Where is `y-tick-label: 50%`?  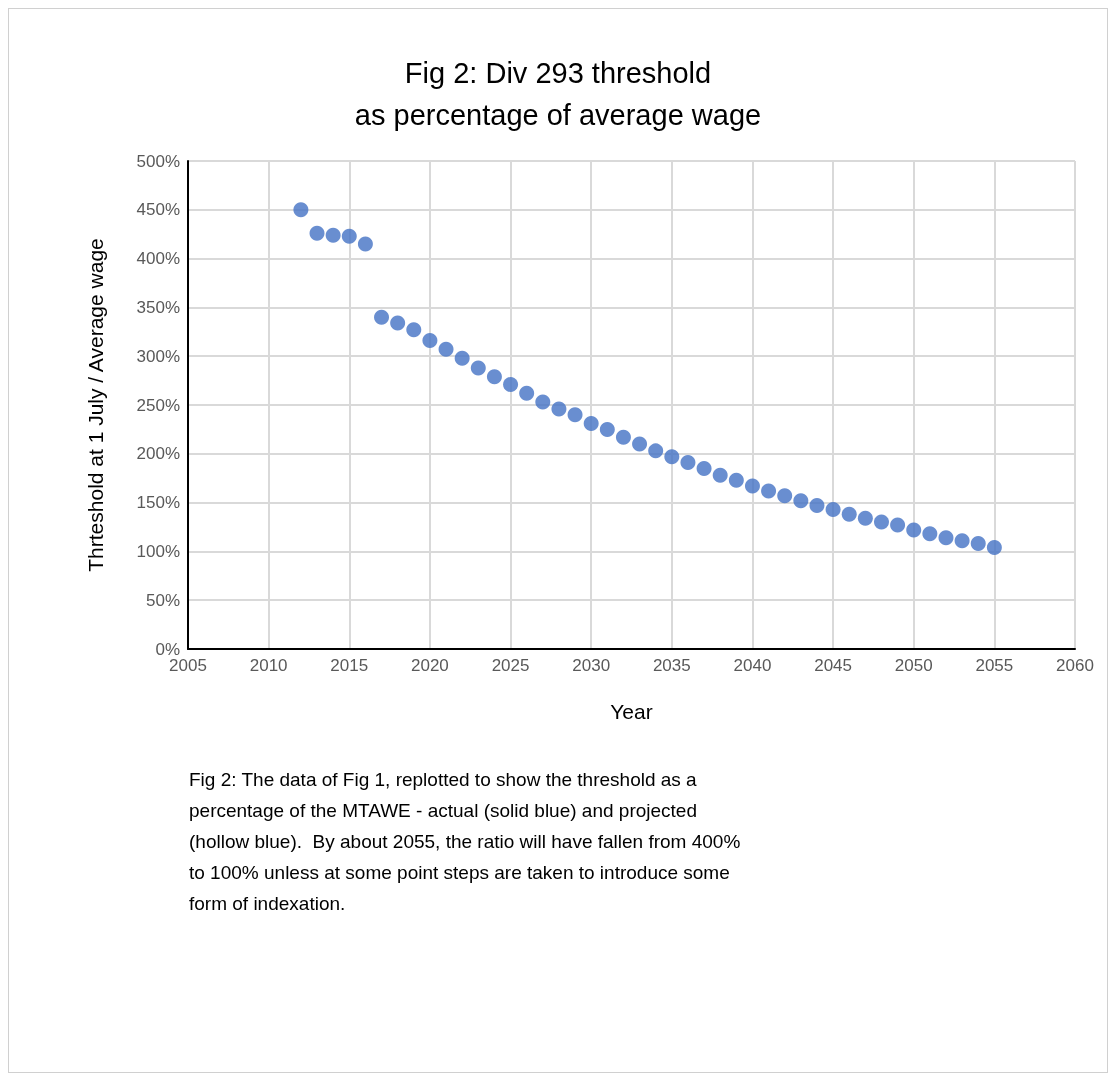
y-tick-label: 50% is located at coordinates (162, 600).